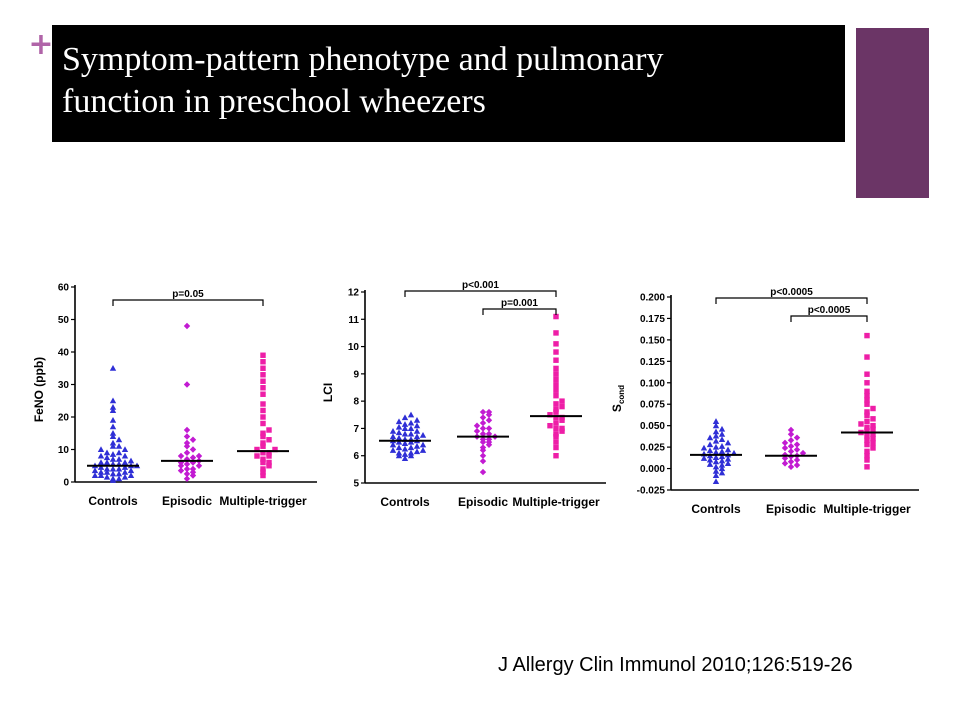 The width and height of the screenshot is (960, 720). Describe the element at coordinates (791, 292) in the screenshot. I see `p-value-label: p<0.0005` at that location.